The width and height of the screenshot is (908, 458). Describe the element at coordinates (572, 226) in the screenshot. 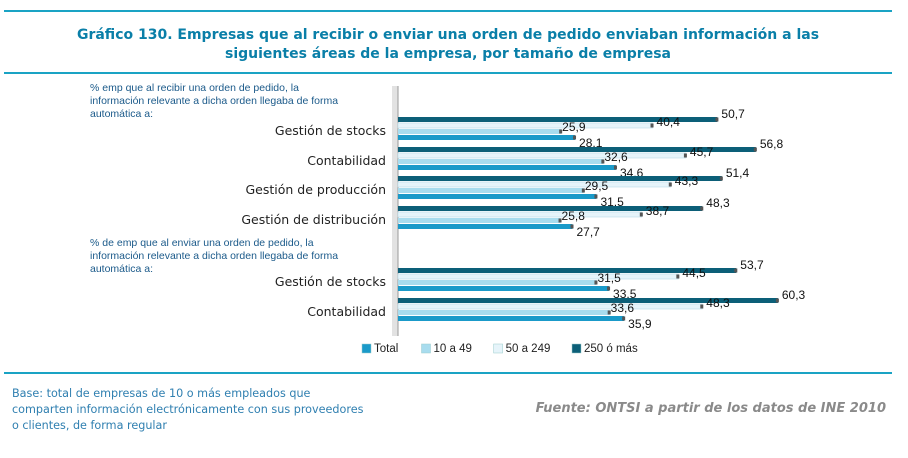

I see `bar-end-marker-gestion-de-distribucion-total` at that location.